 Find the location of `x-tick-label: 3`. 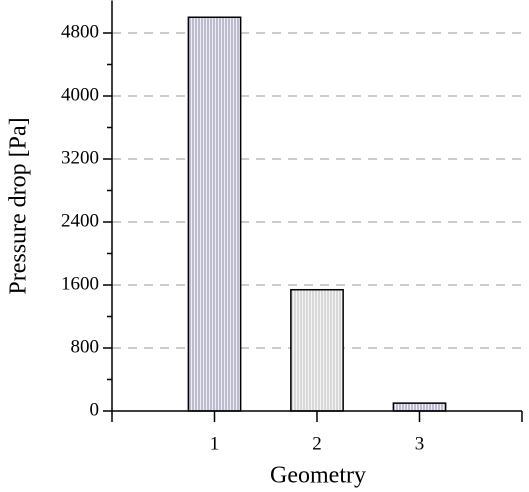

x-tick-label: 3 is located at coordinates (420, 443).